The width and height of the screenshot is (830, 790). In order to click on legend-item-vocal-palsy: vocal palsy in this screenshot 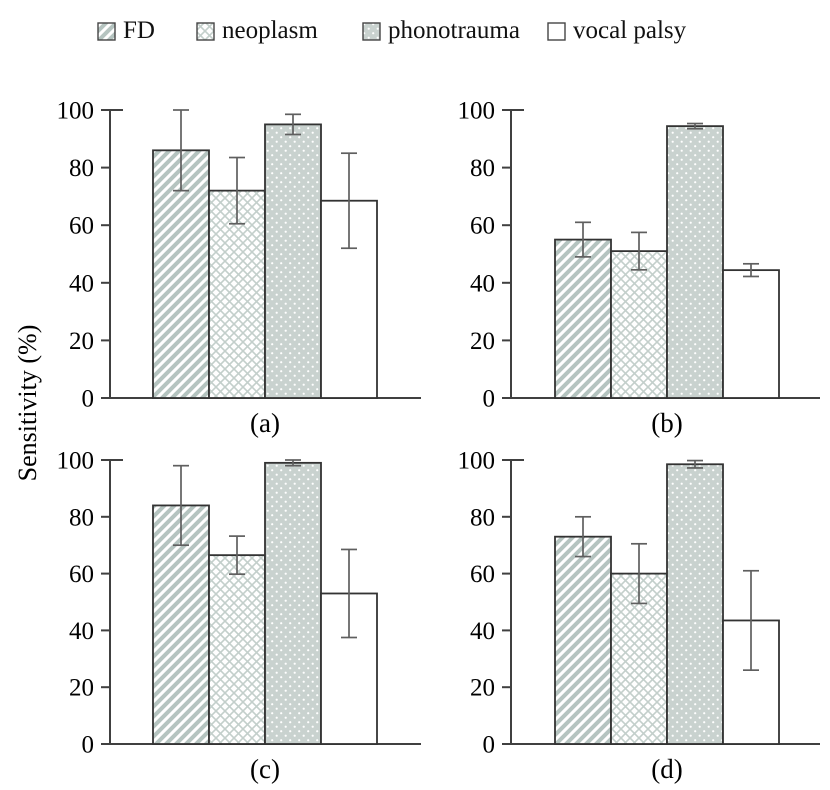, I will do `click(616, 31)`.